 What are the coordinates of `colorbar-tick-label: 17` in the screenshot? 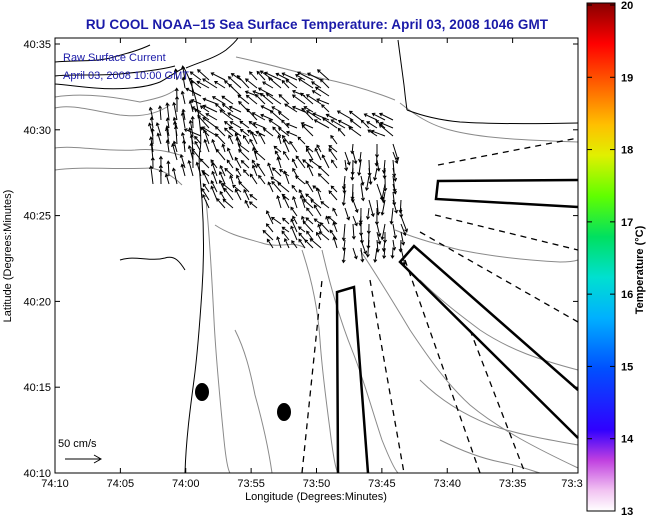 It's located at (627, 223).